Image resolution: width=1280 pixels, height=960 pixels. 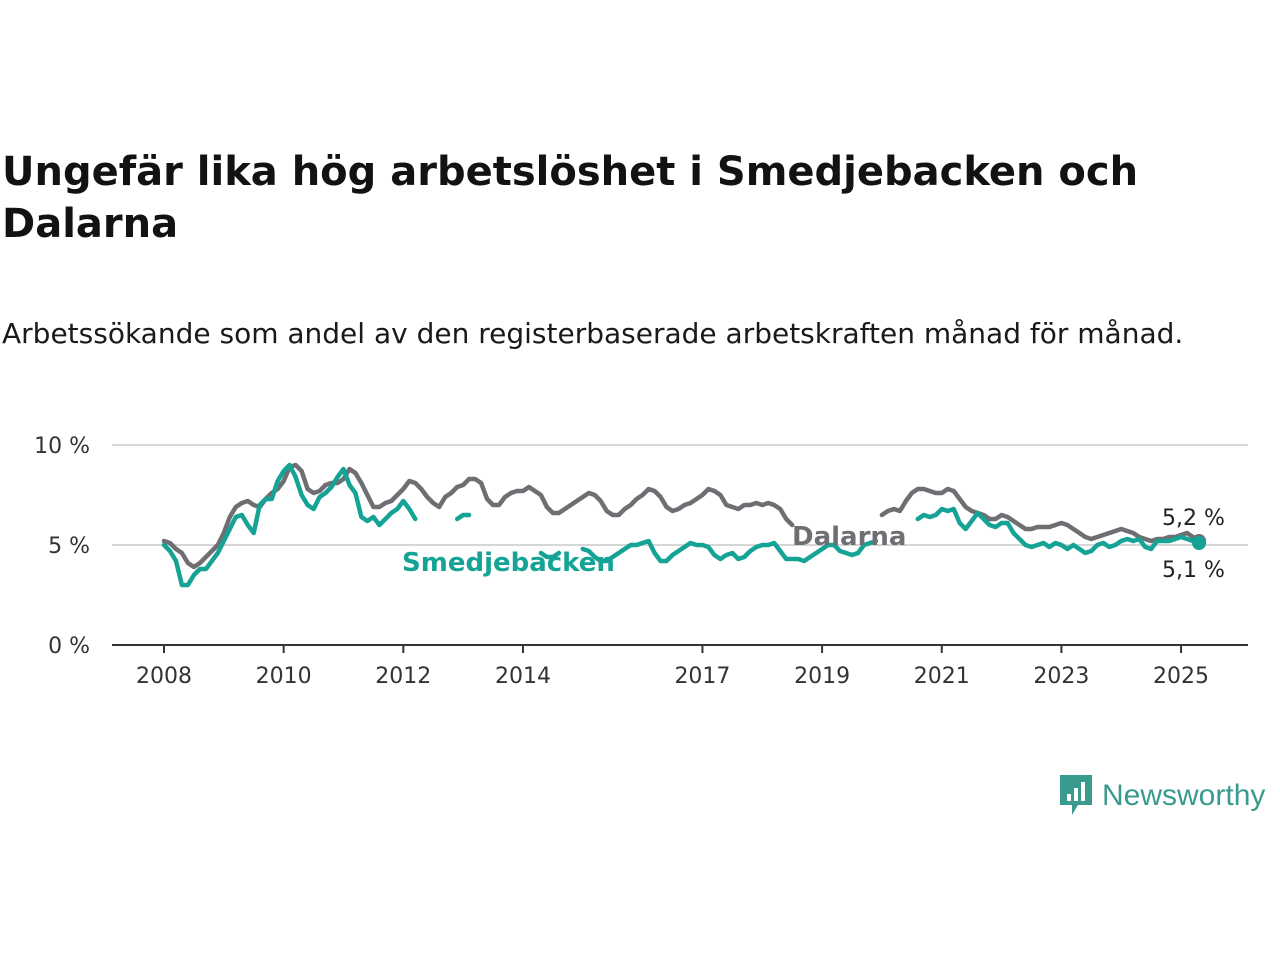 I want to click on y-tick-label: 0 %, so click(x=69, y=646).